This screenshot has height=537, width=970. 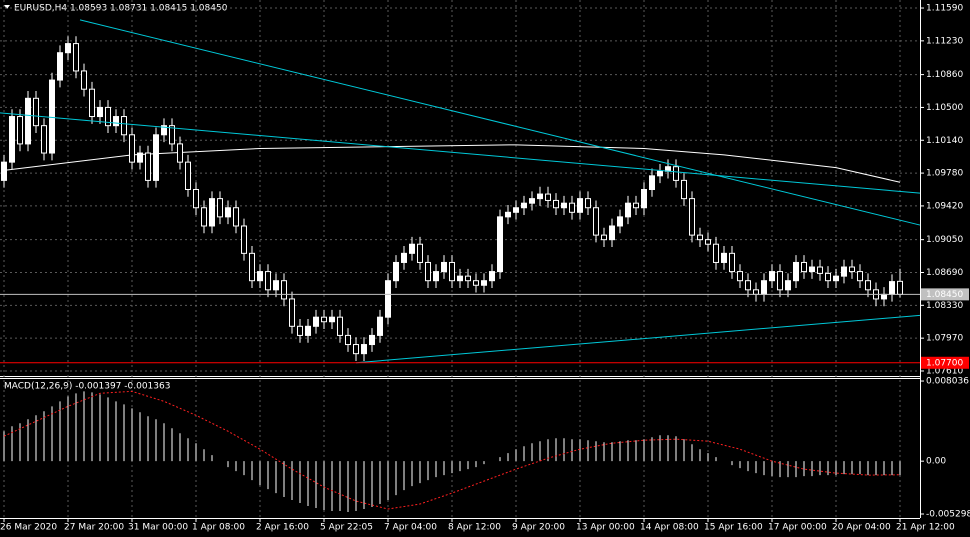 What do you see at coordinates (944, 206) in the screenshot?
I see `y-tick-label: 1.09420` at bounding box center [944, 206].